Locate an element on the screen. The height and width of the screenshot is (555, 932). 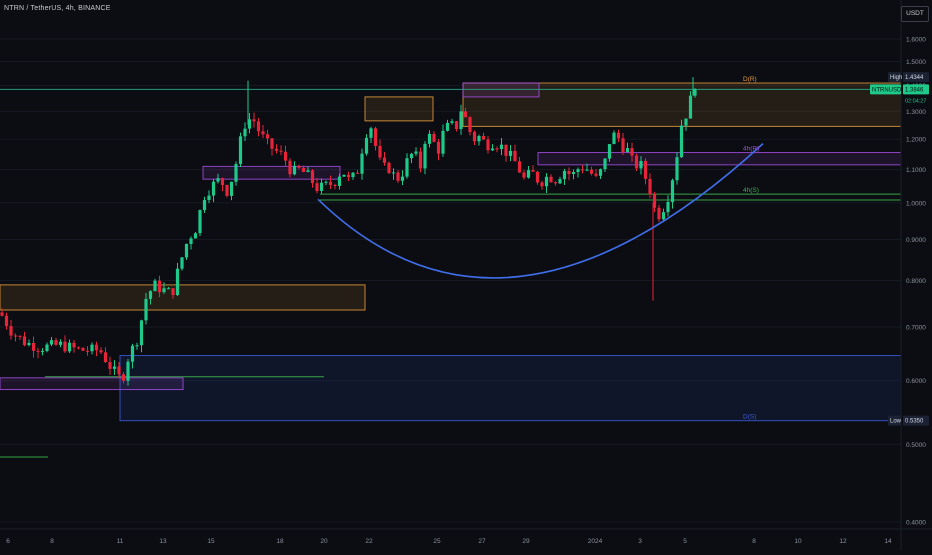
x-tick-label: 22 is located at coordinates (369, 541).